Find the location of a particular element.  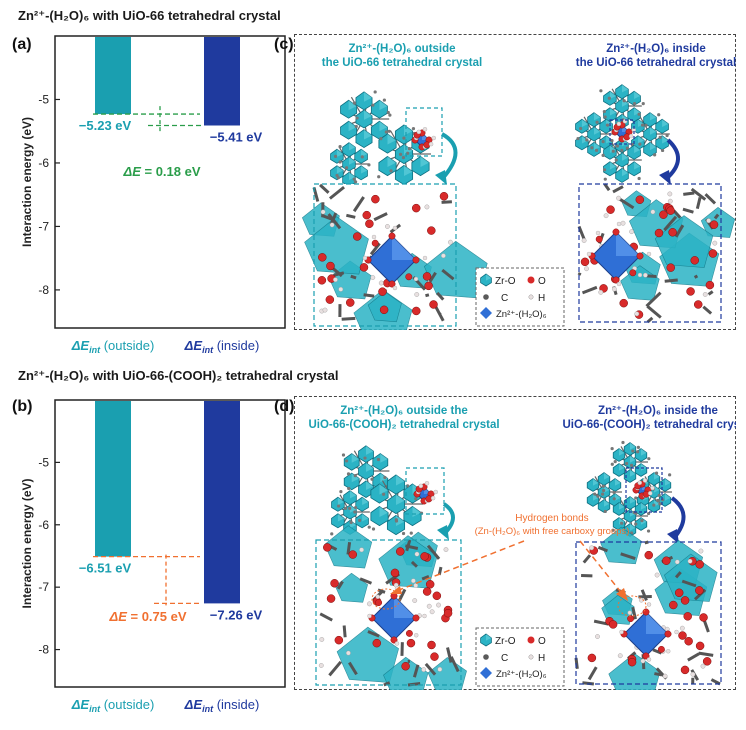

legend-o-label: O is located at coordinates (542, 281).